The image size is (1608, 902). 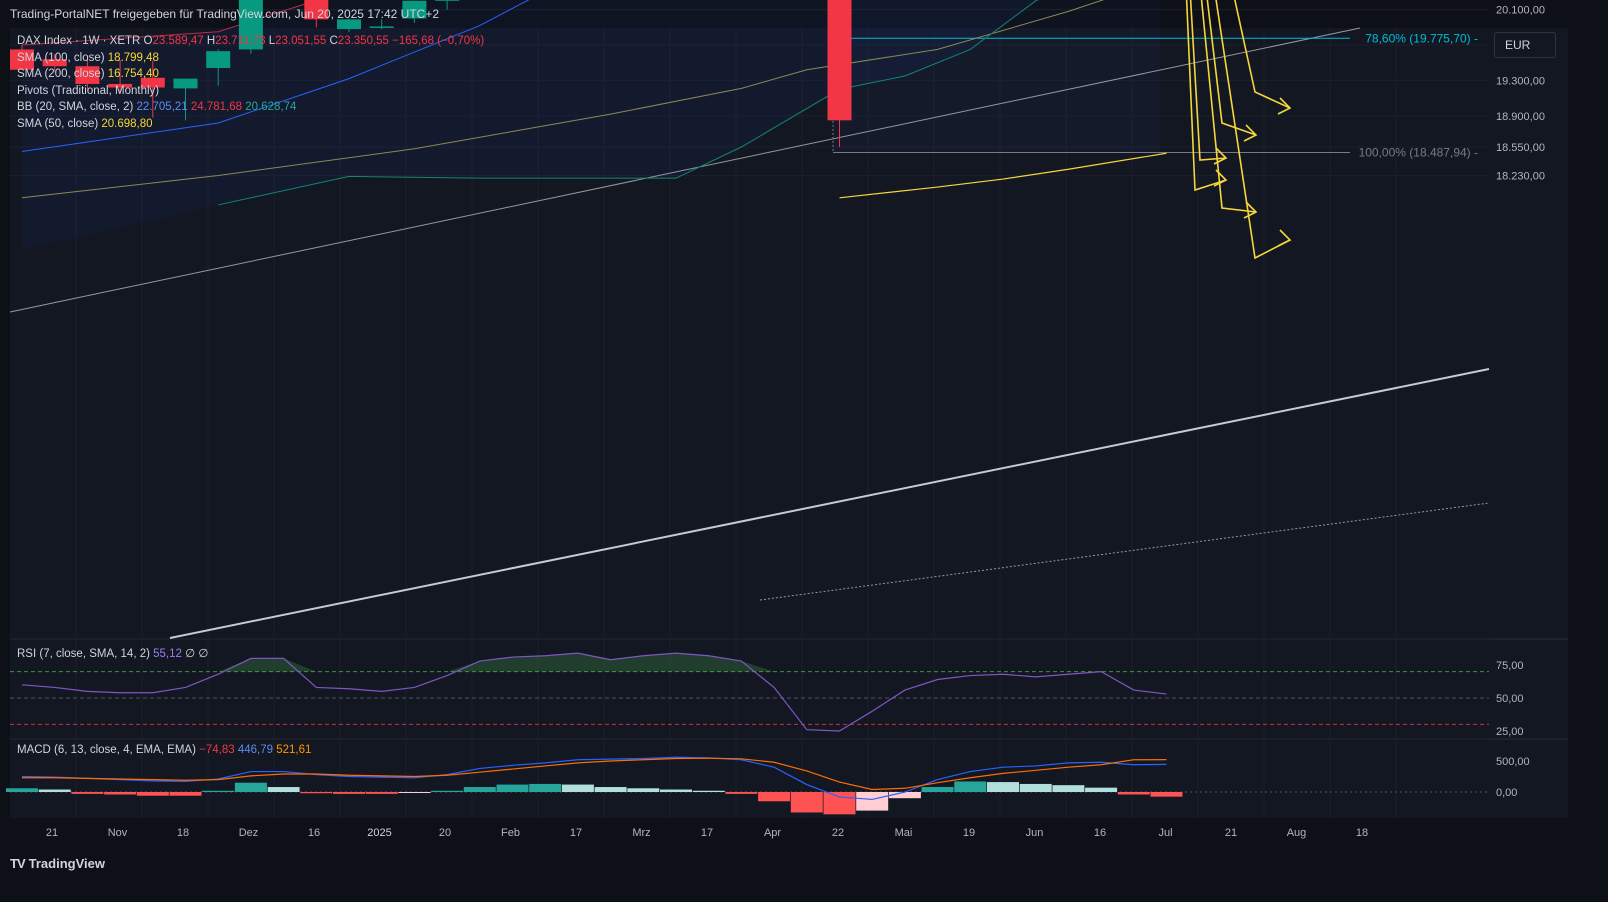 What do you see at coordinates (1421, 38) in the screenshot?
I see `fibonacci-level-label: 78,60% (19.775,70) -` at bounding box center [1421, 38].